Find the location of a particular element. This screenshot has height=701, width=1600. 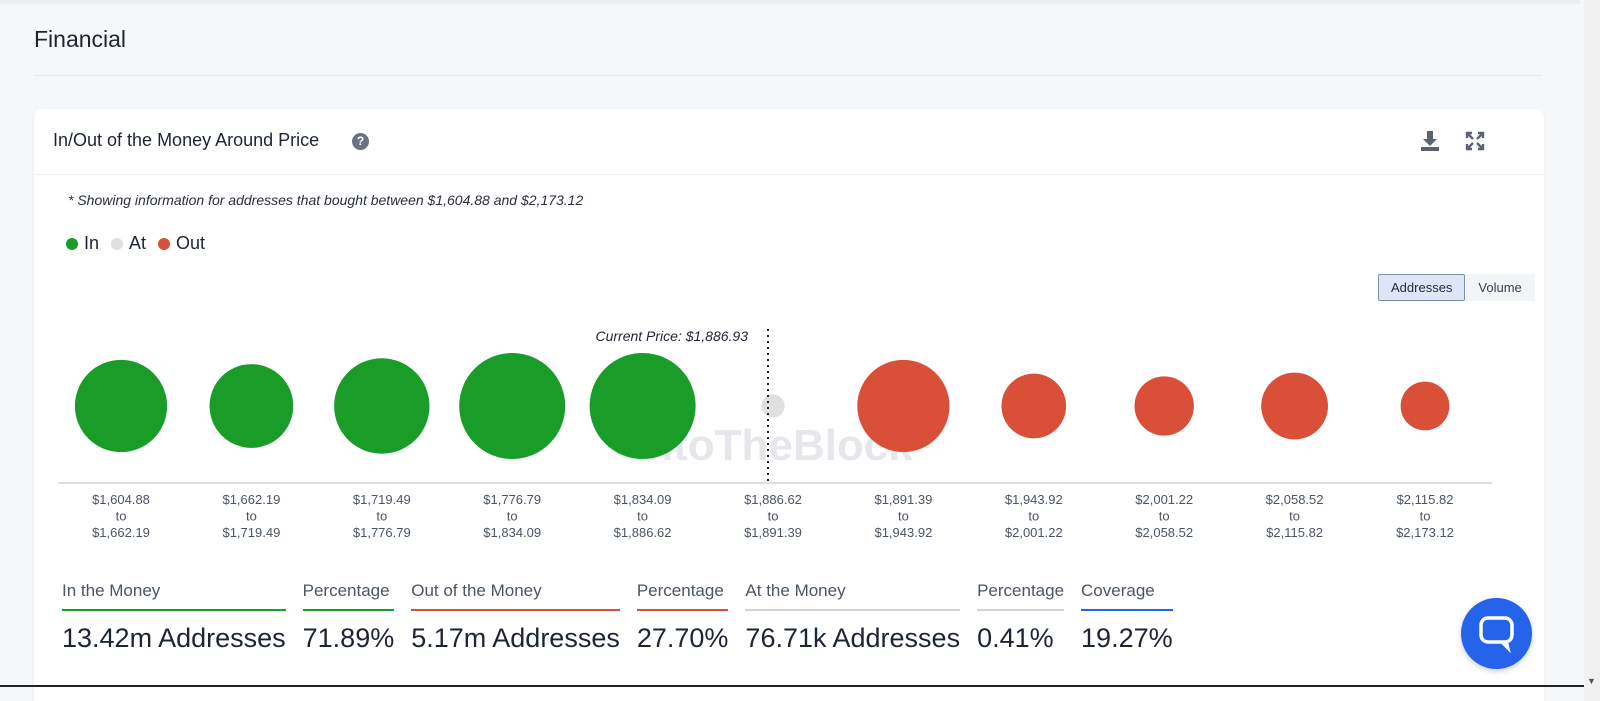

scroll-down-arrow: ▼ is located at coordinates (1591, 681).